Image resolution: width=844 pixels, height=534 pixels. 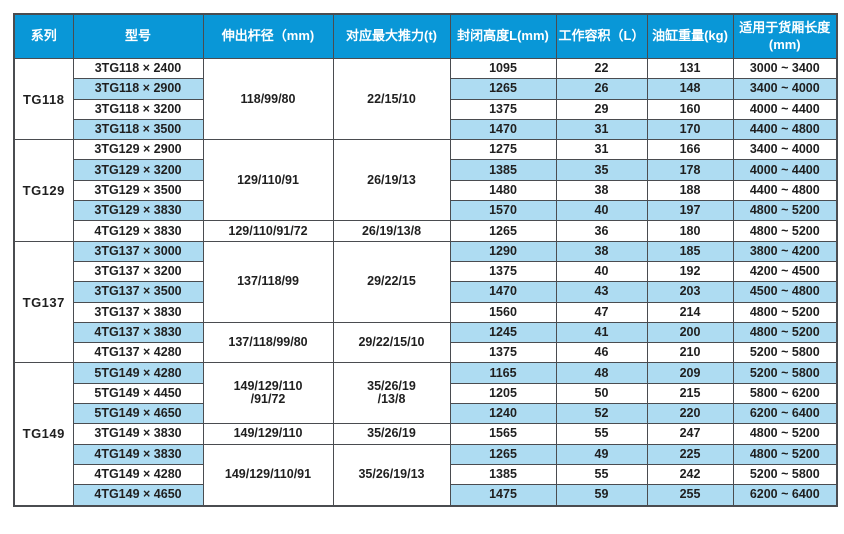 I want to click on rod-diameter-cell: 129/110/91, so click(x=268, y=180).